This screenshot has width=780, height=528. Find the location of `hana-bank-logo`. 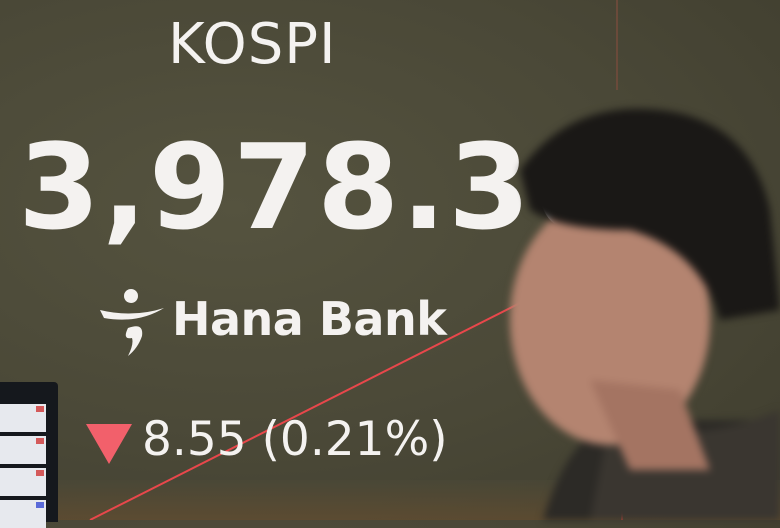

hana-bank-logo is located at coordinates (132, 322).